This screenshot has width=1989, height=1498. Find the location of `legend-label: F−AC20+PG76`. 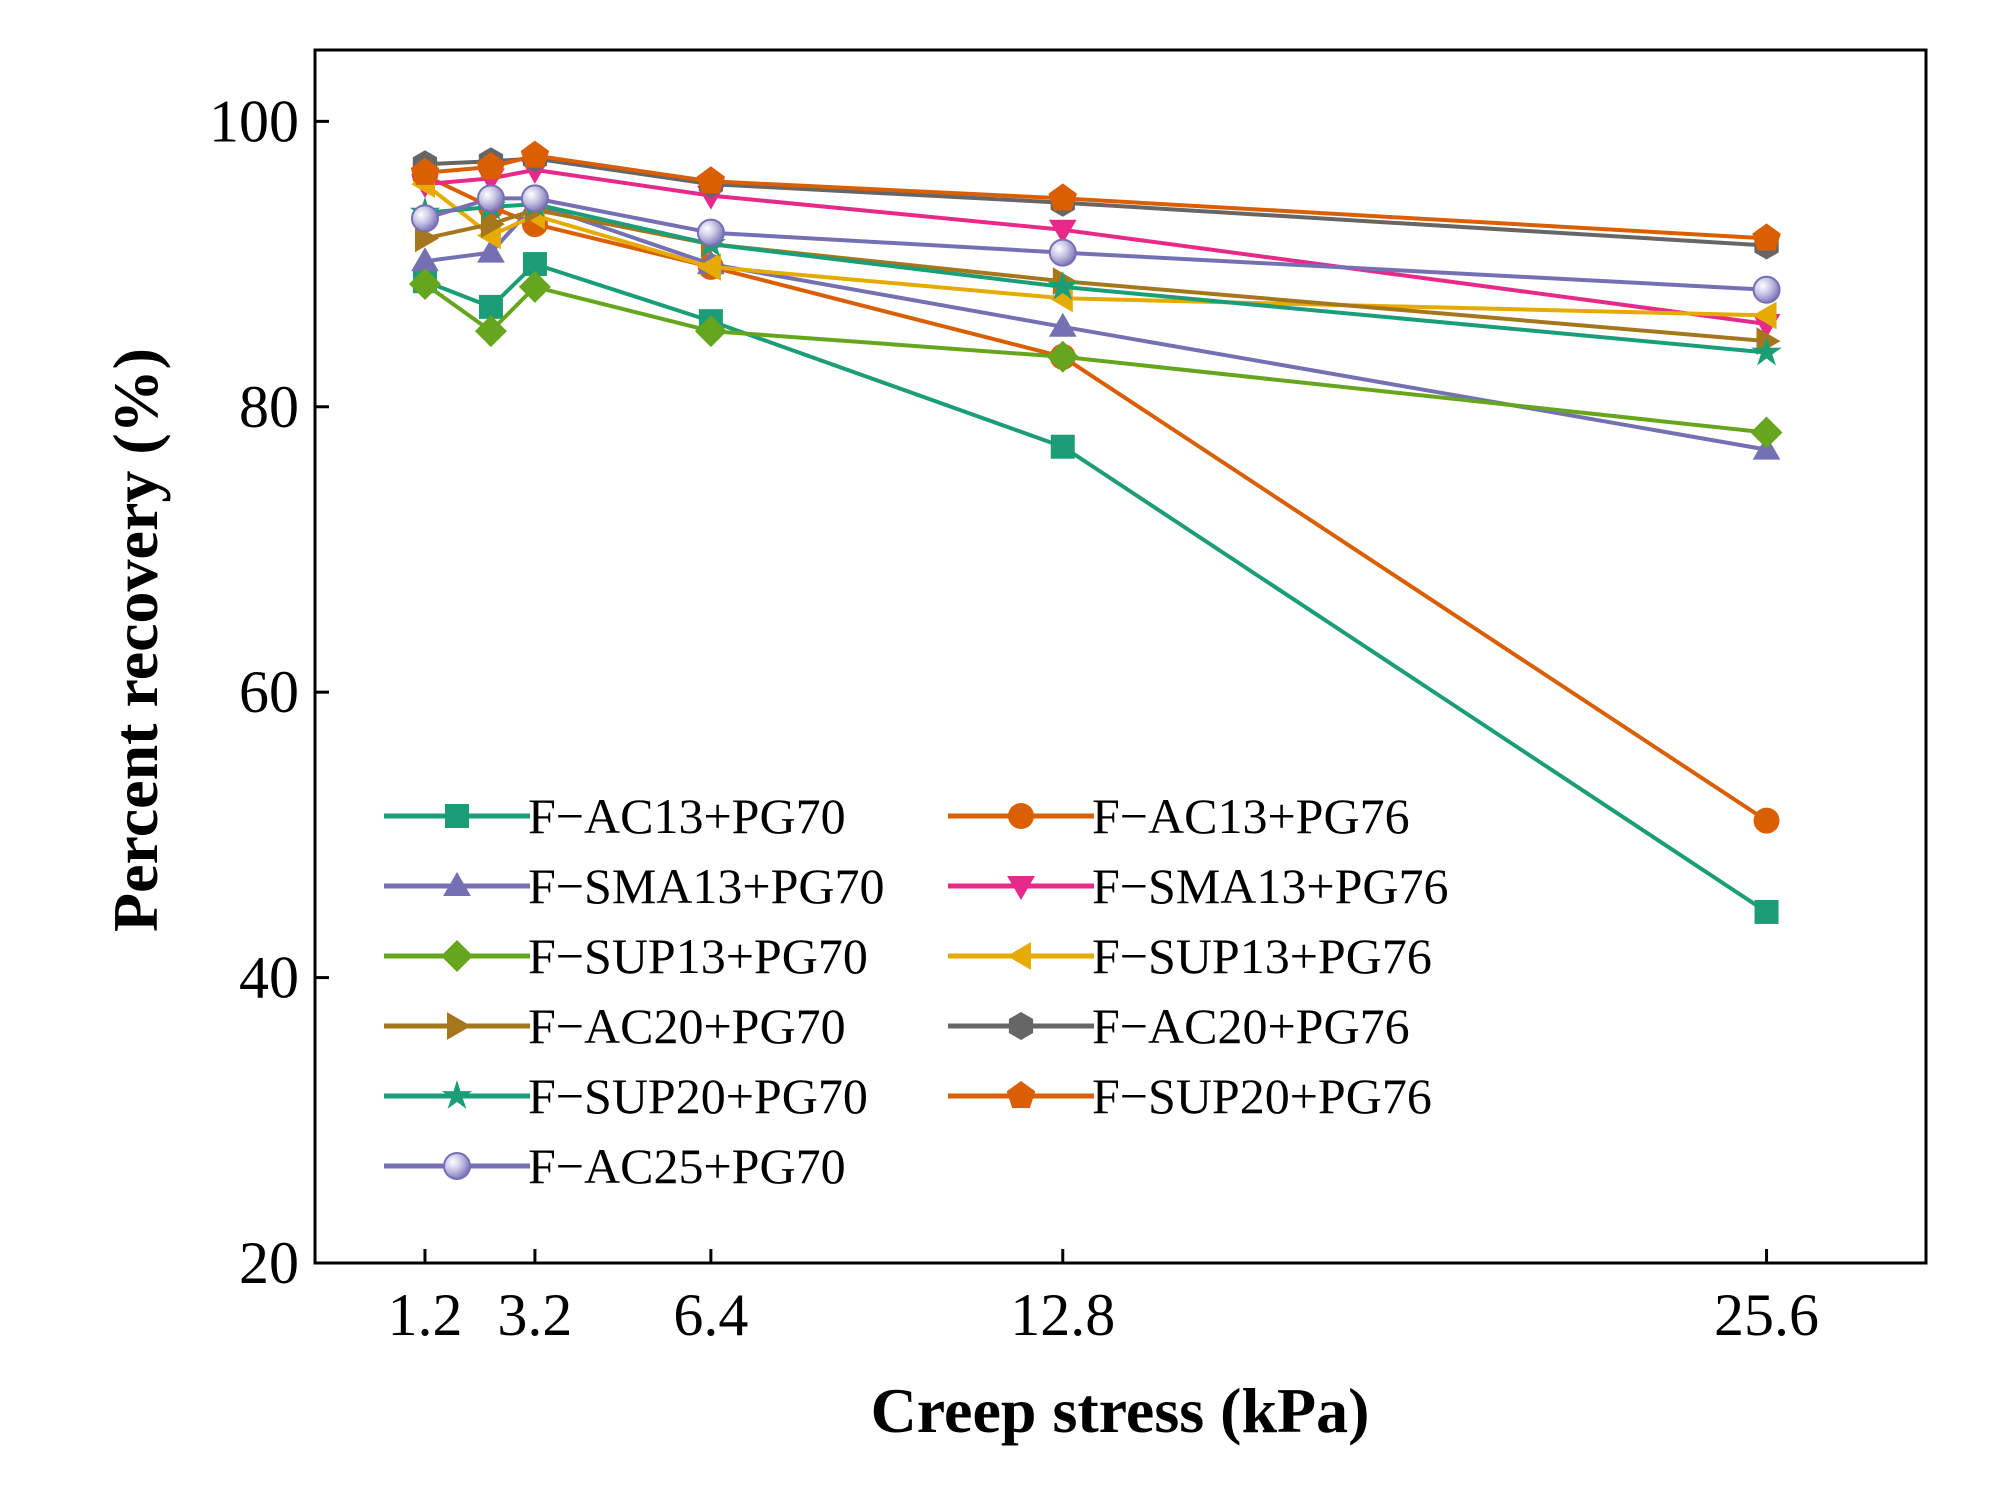

legend-label: F−AC20+PG76 is located at coordinates (1251, 1026).